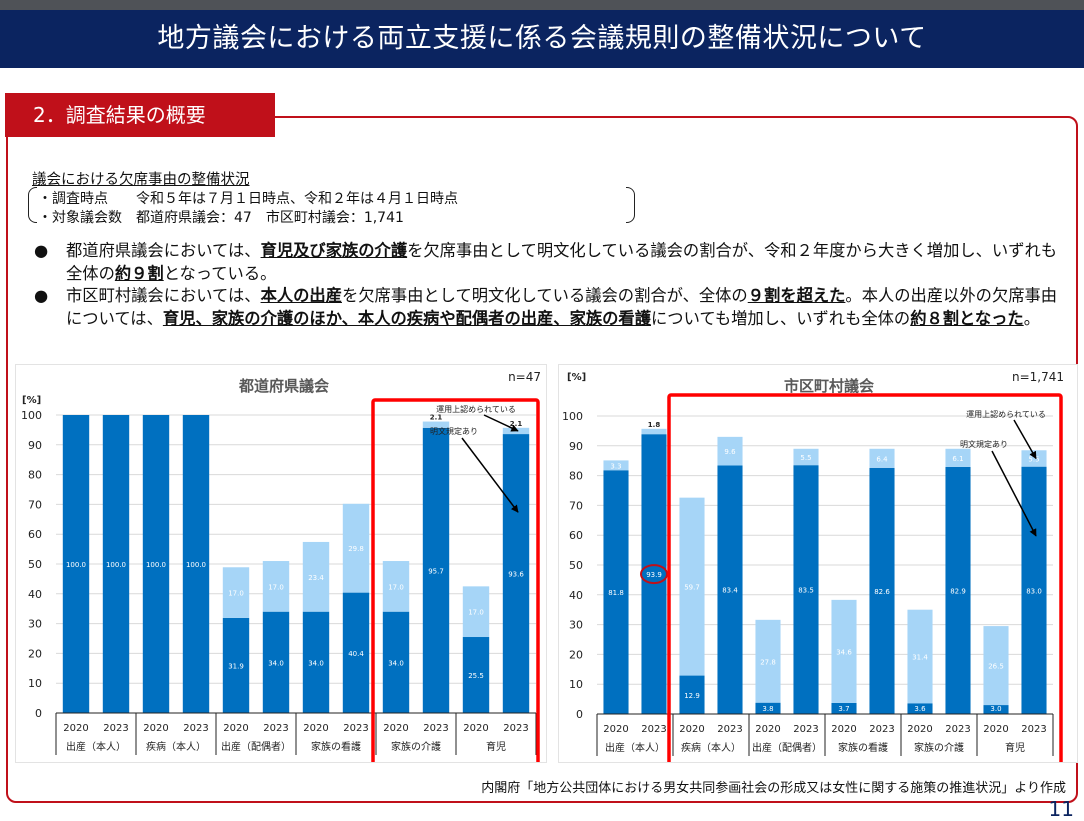 The height and width of the screenshot is (821, 1084). I want to click on bullet-text: 市区町村議会においては、, so click(163, 295).